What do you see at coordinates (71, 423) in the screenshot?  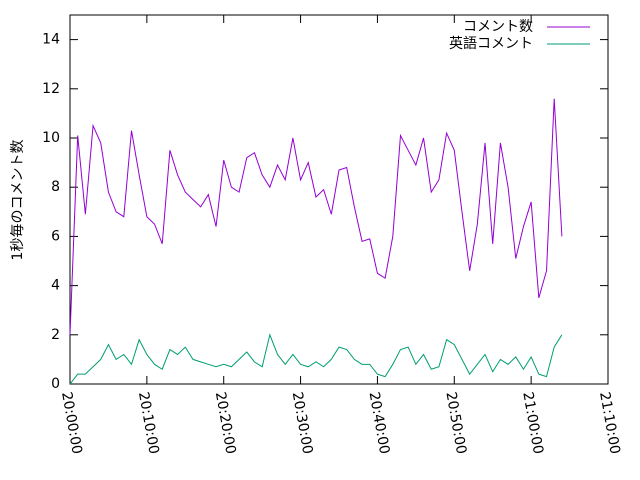 I see `x-tick-label: 20:00:00` at bounding box center [71, 423].